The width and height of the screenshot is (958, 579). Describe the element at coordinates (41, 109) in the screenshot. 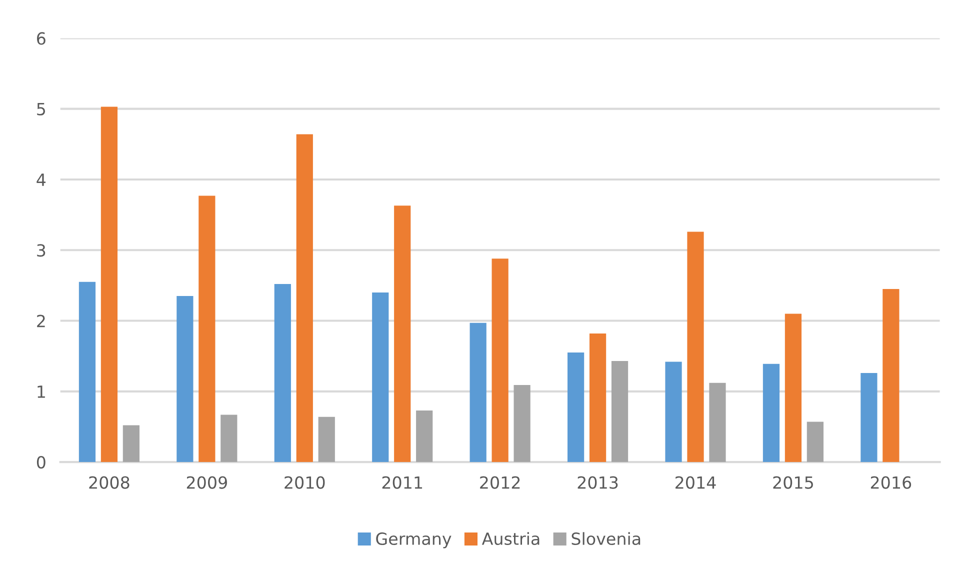

I see `y-tick-label: 5` at that location.